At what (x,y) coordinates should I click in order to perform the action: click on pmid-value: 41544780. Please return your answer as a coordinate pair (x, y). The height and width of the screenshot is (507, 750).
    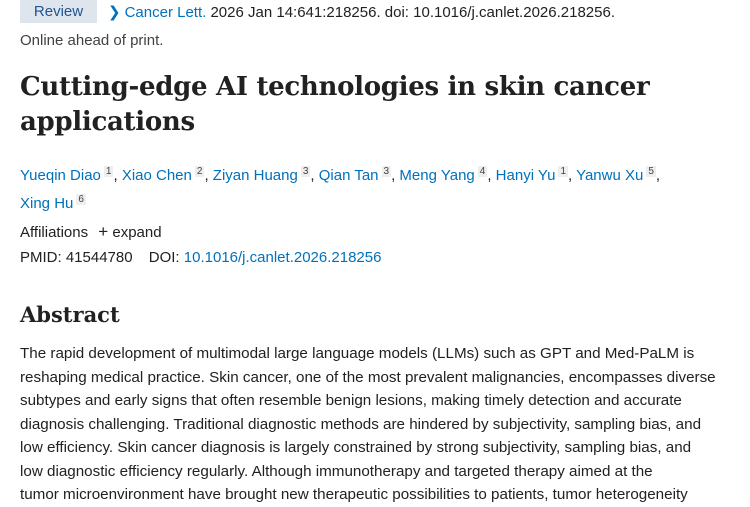
    Looking at the image, I should click on (99, 257).